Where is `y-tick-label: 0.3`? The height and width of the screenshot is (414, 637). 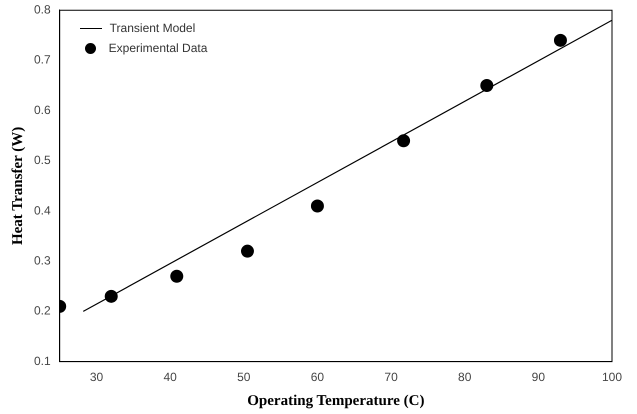
y-tick-label: 0.3 is located at coordinates (42, 261).